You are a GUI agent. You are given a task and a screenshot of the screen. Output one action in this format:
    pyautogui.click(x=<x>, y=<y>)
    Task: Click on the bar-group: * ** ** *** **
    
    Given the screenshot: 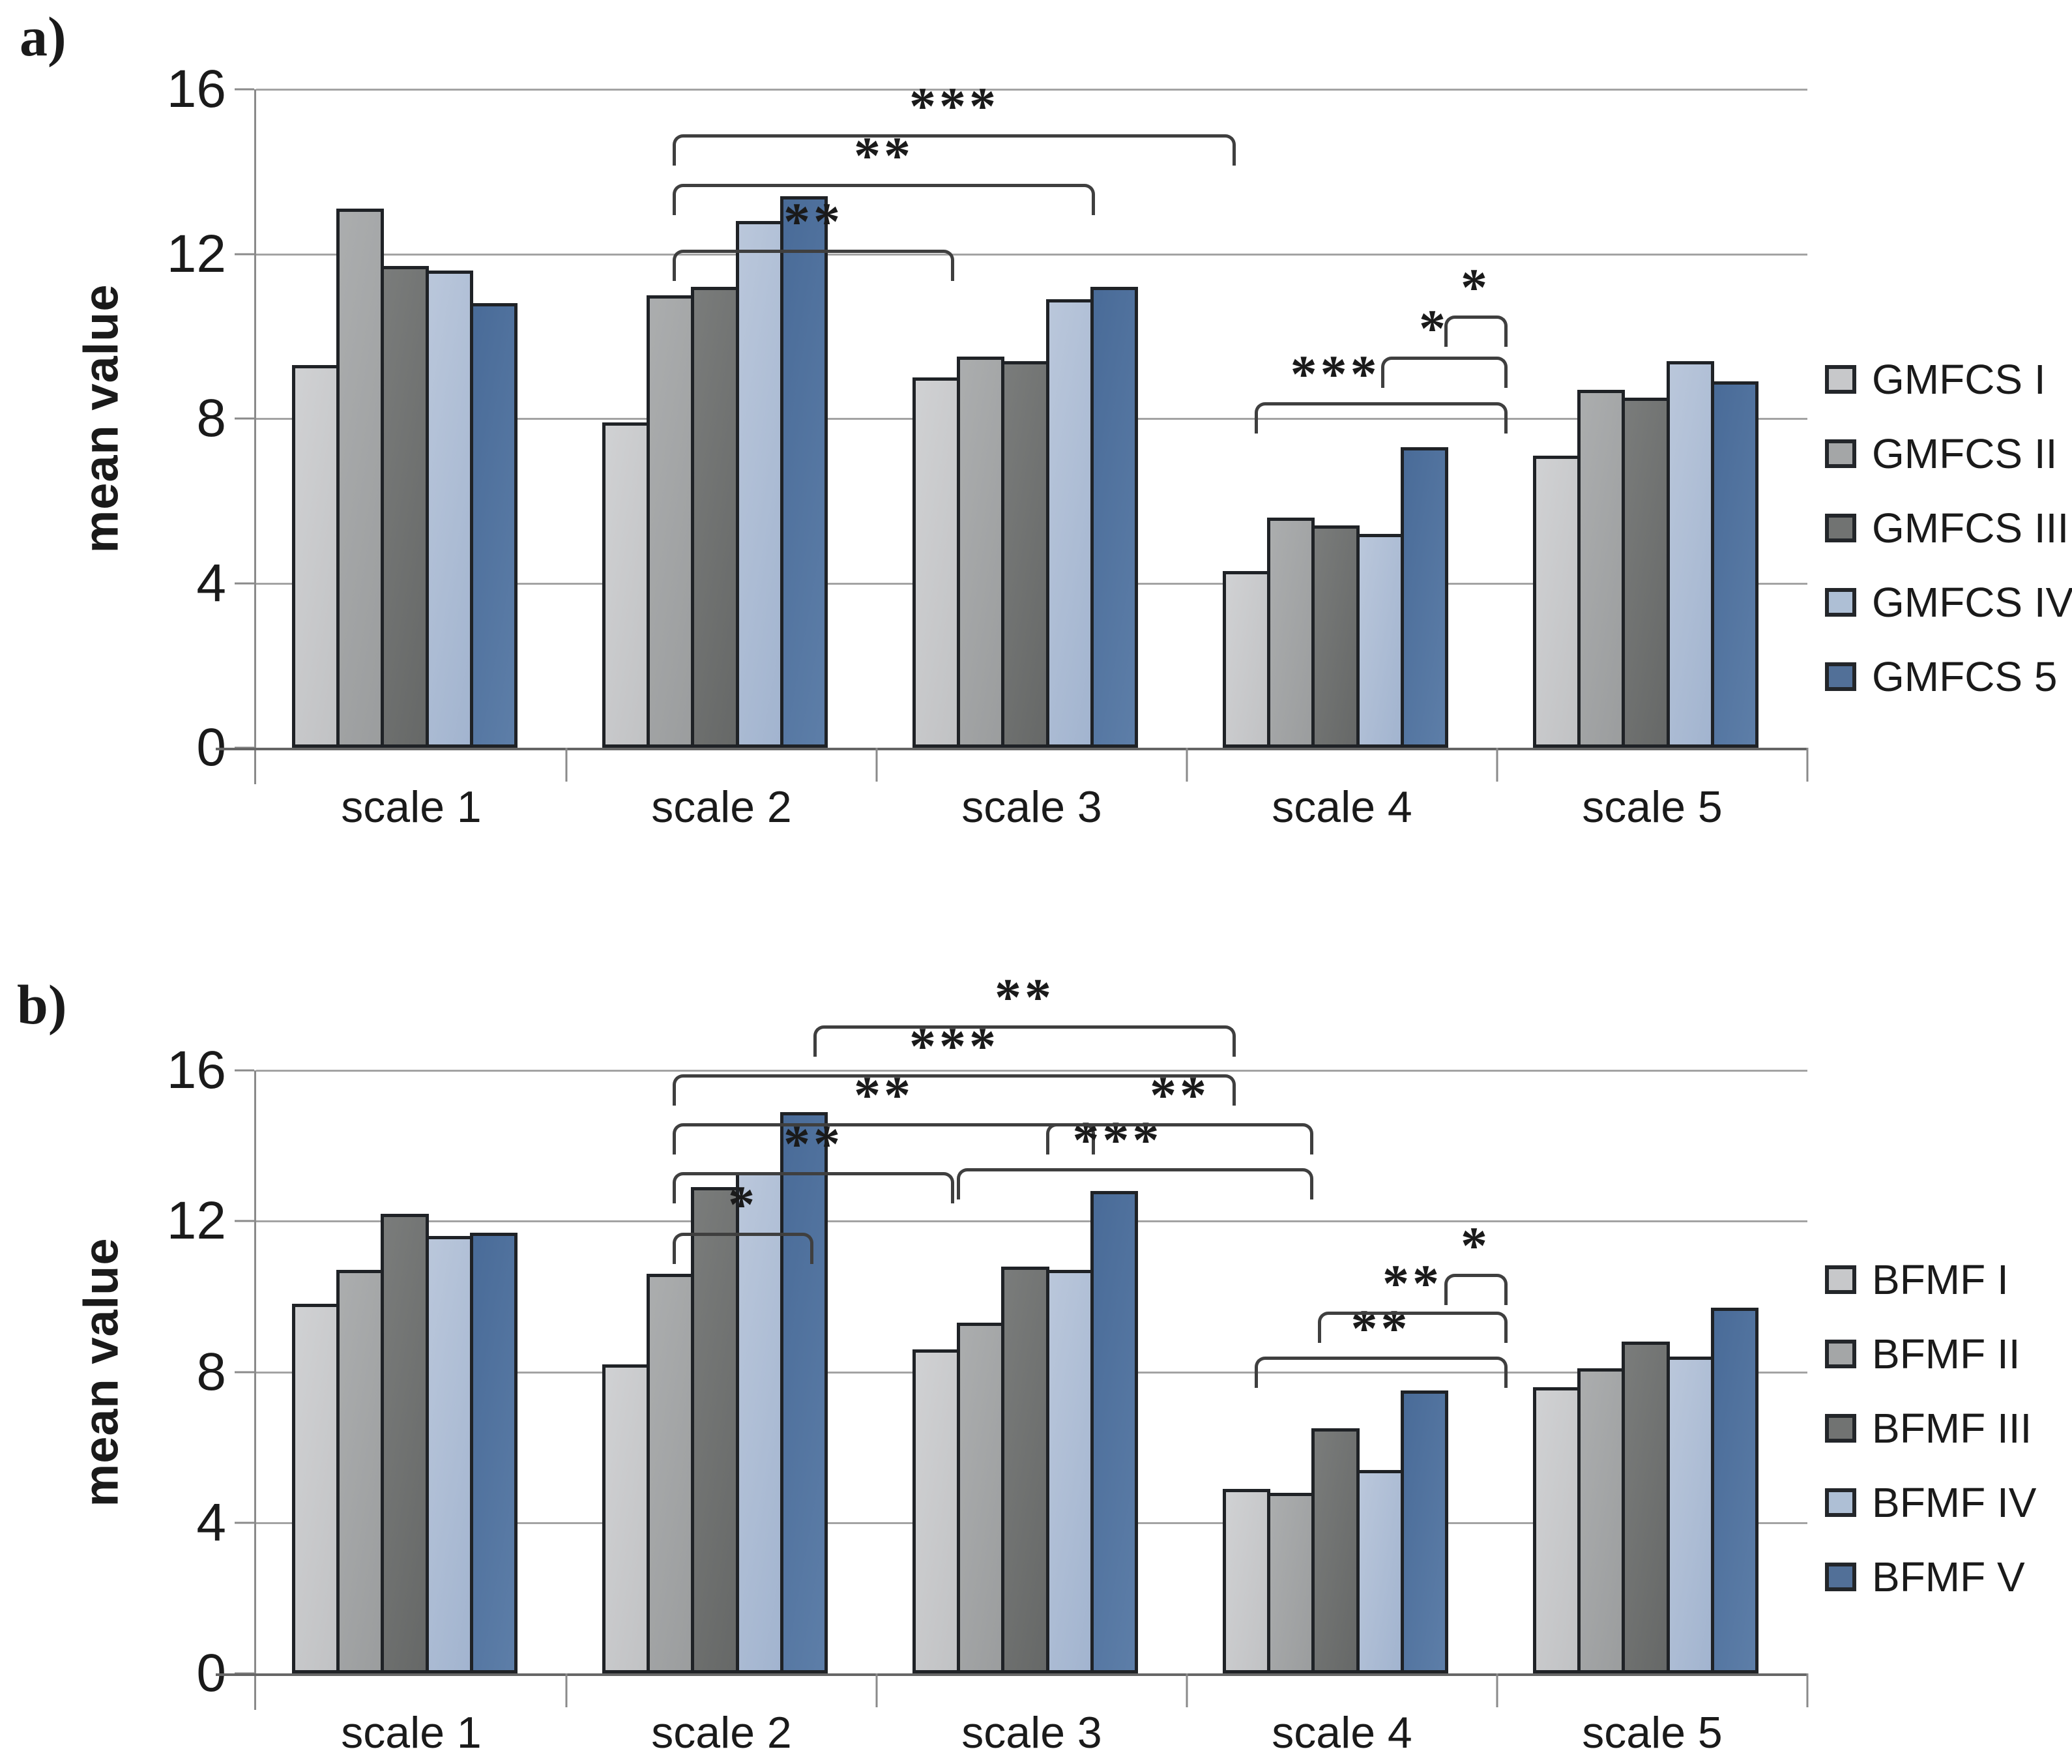 What is the action you would take?
    pyautogui.click(x=901, y=1321)
    